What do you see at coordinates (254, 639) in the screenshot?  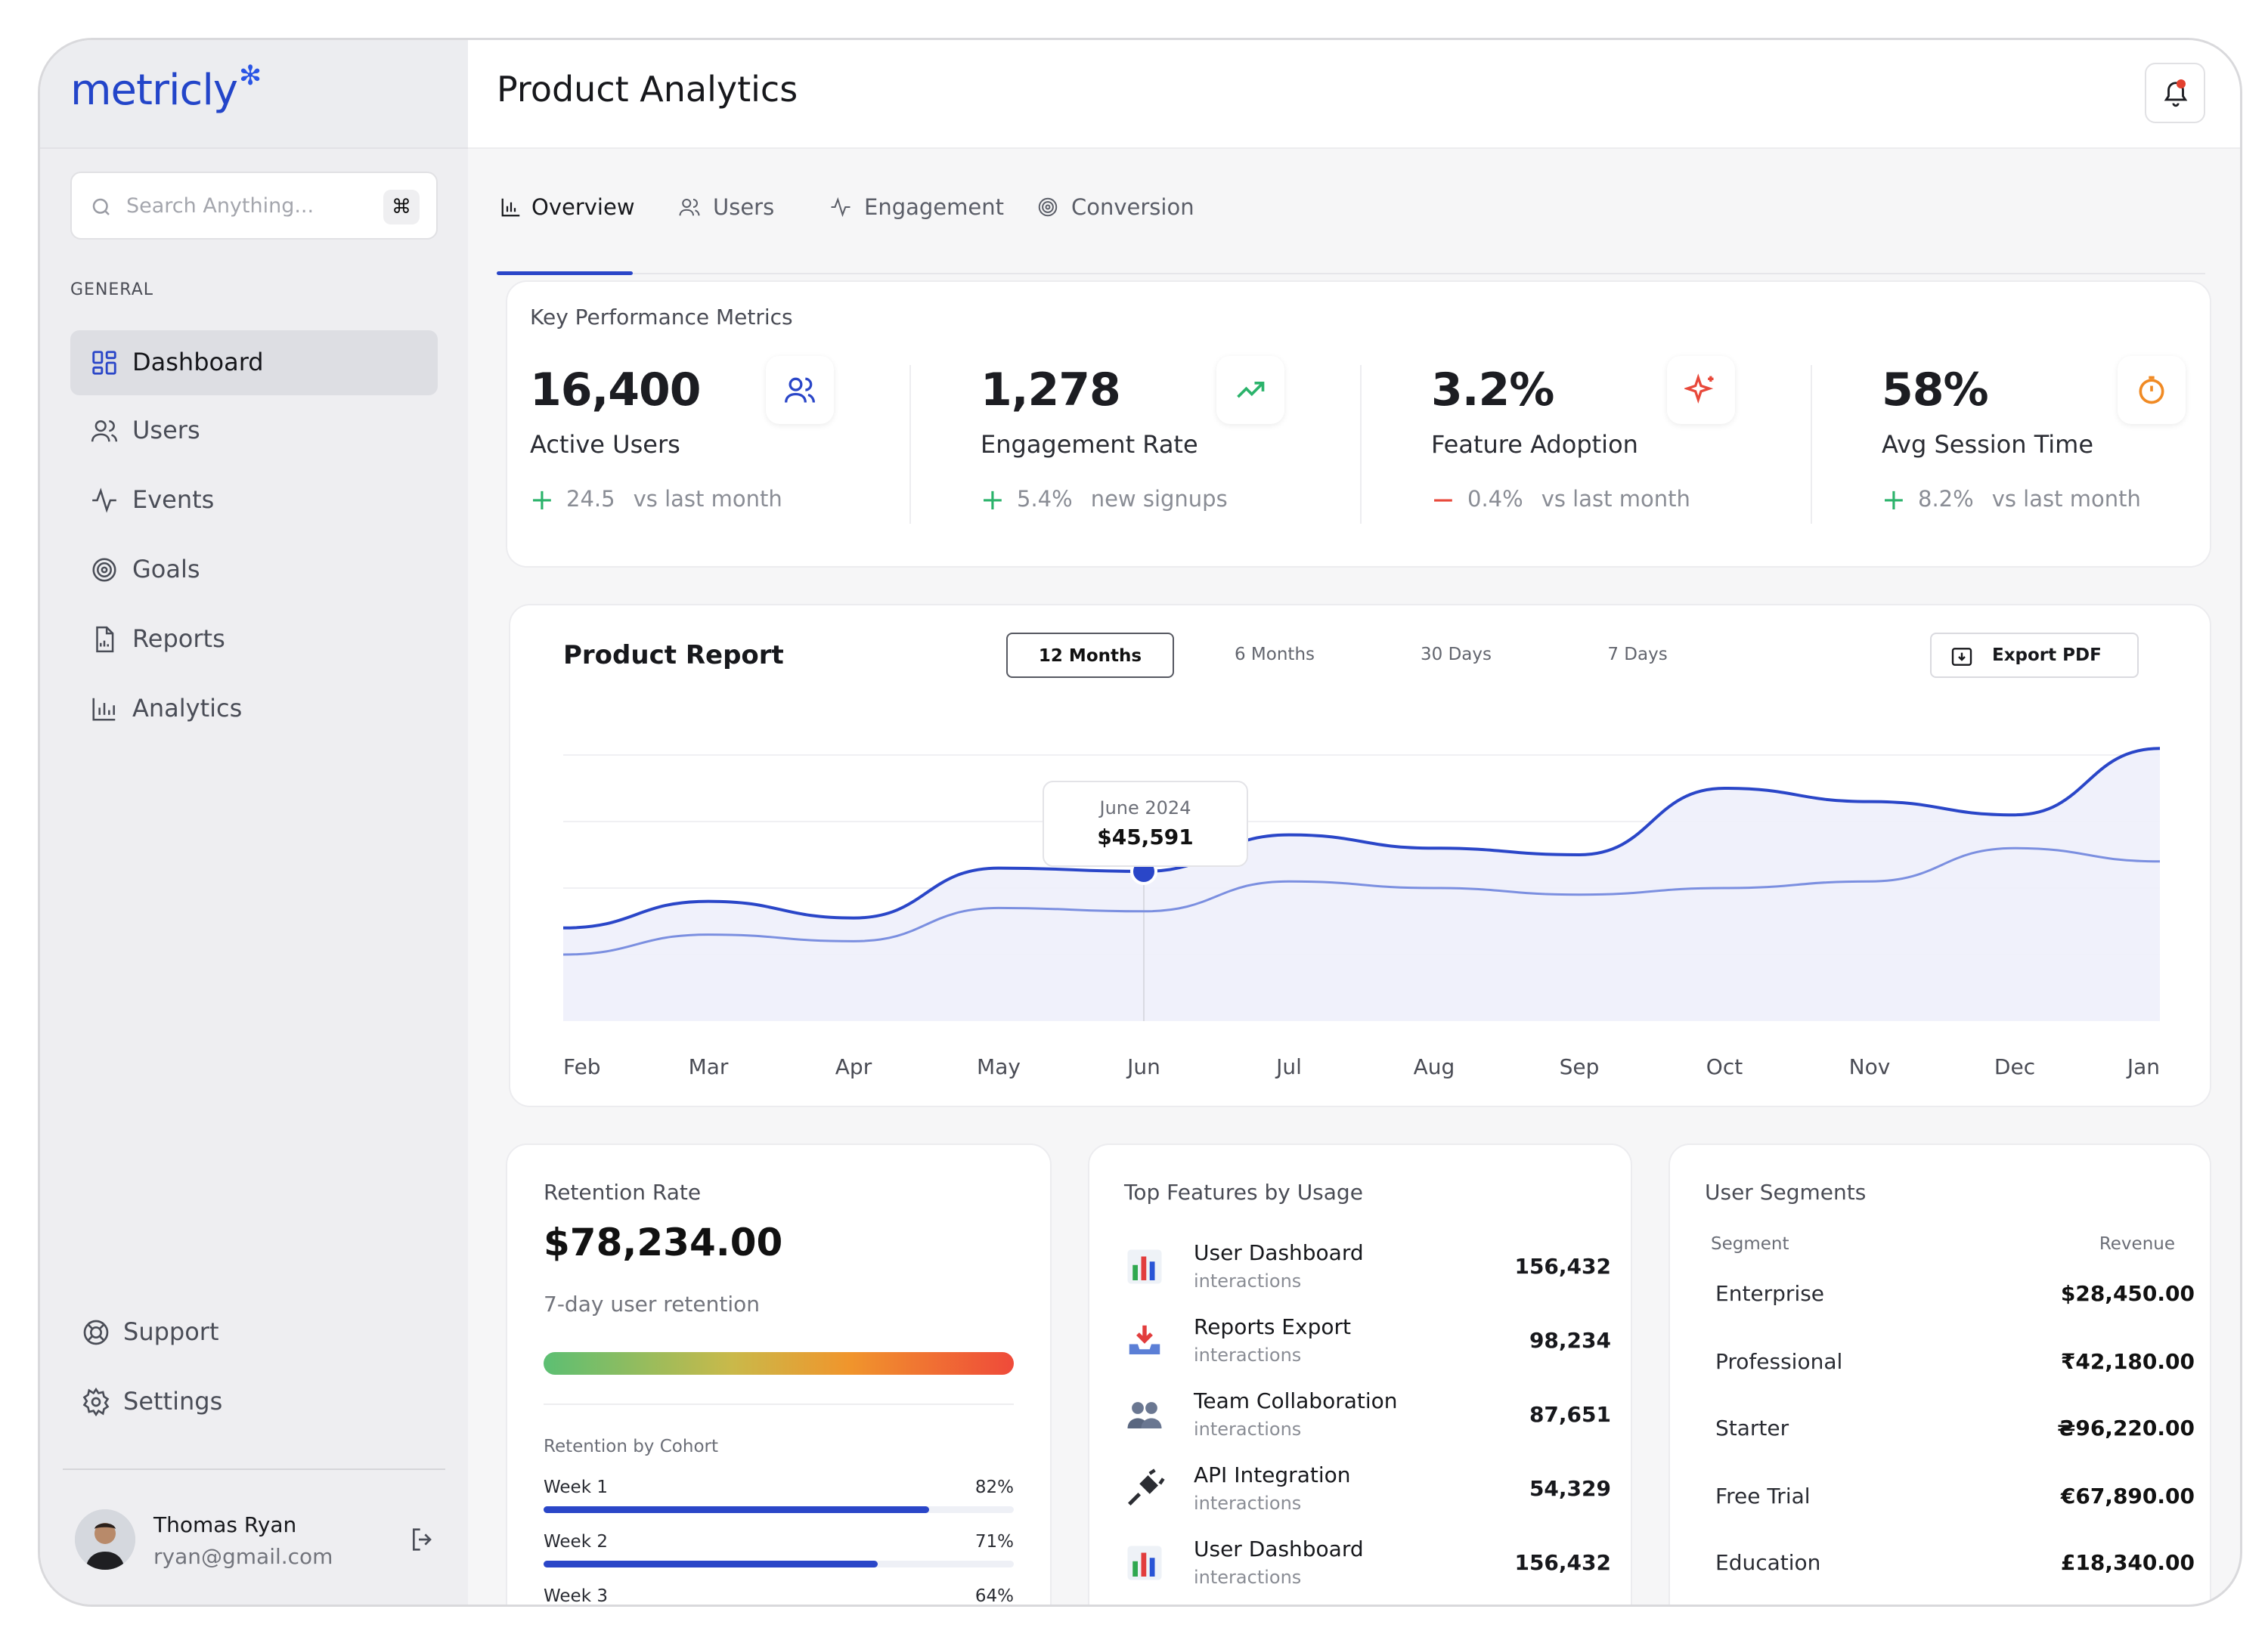 I see `sidebar-item-reports: Reports` at bounding box center [254, 639].